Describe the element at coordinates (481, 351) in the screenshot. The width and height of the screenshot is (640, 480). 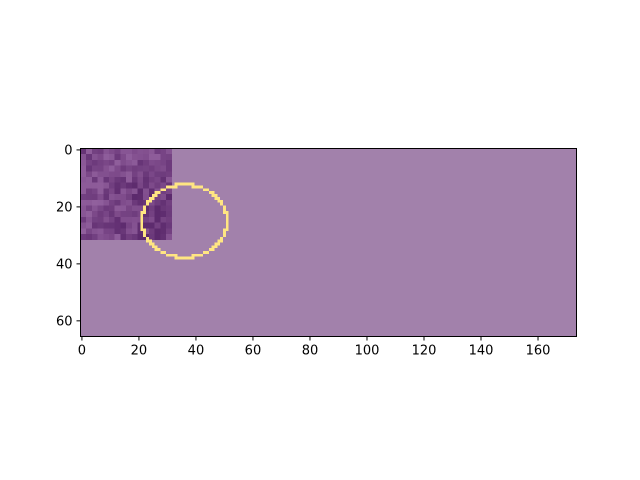
I see `x-tick-label: 140` at that location.